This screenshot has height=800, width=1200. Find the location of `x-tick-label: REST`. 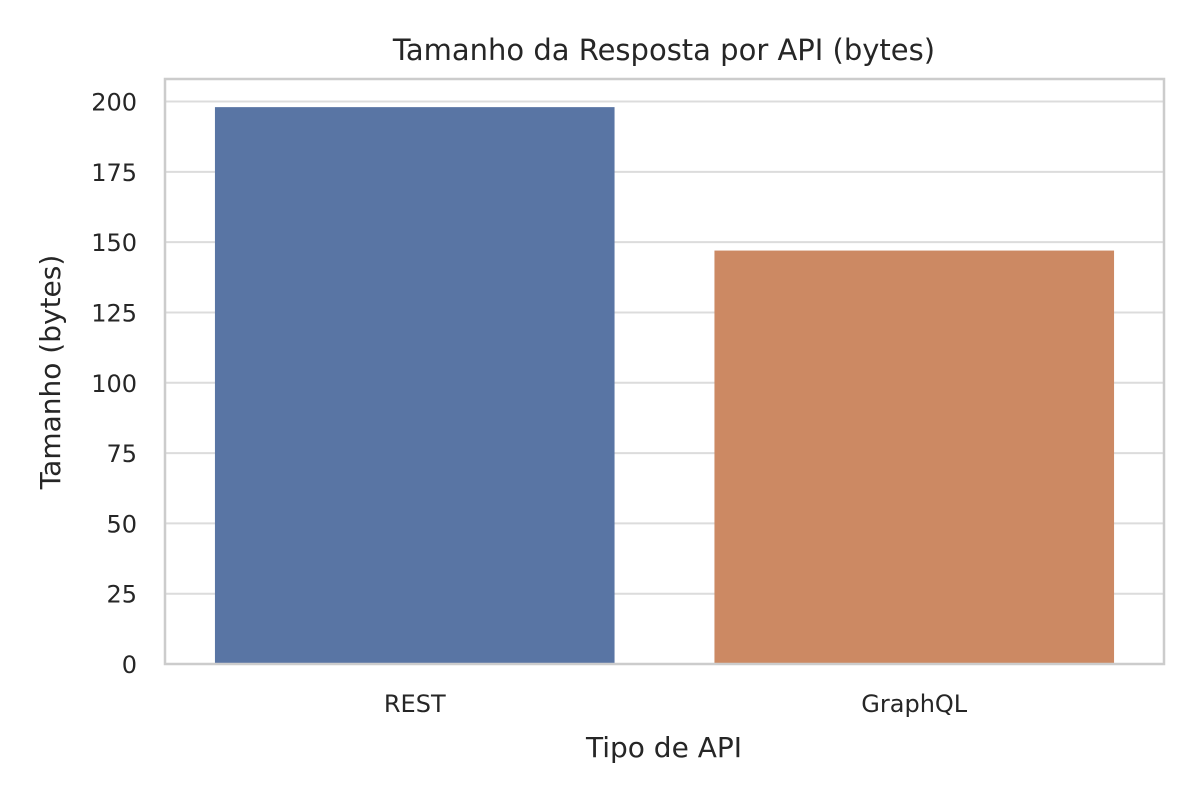

x-tick-label: REST is located at coordinates (415, 704).